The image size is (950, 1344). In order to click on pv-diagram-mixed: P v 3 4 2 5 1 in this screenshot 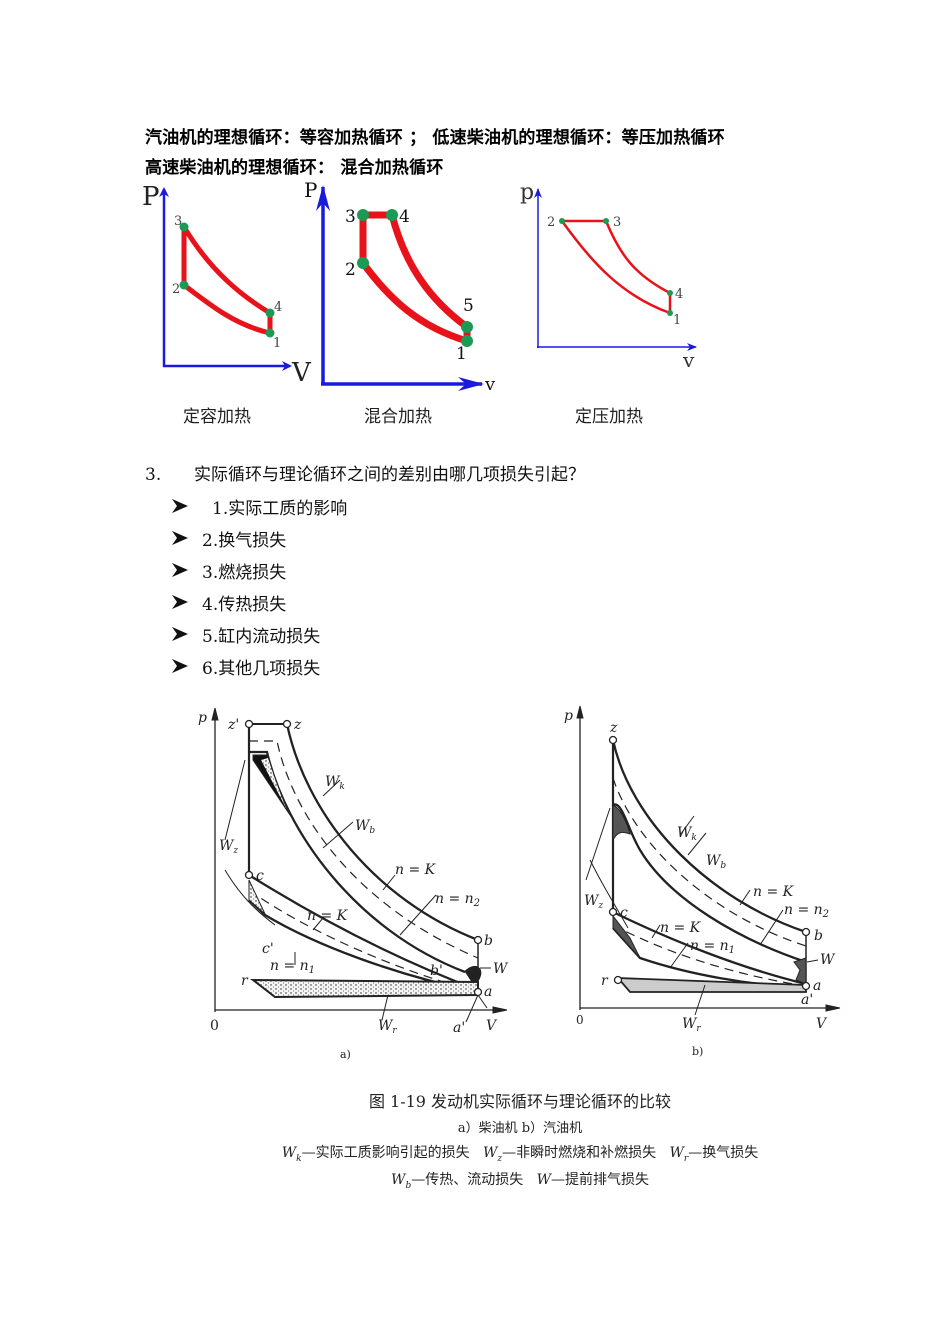, I will do `click(400, 286)`.